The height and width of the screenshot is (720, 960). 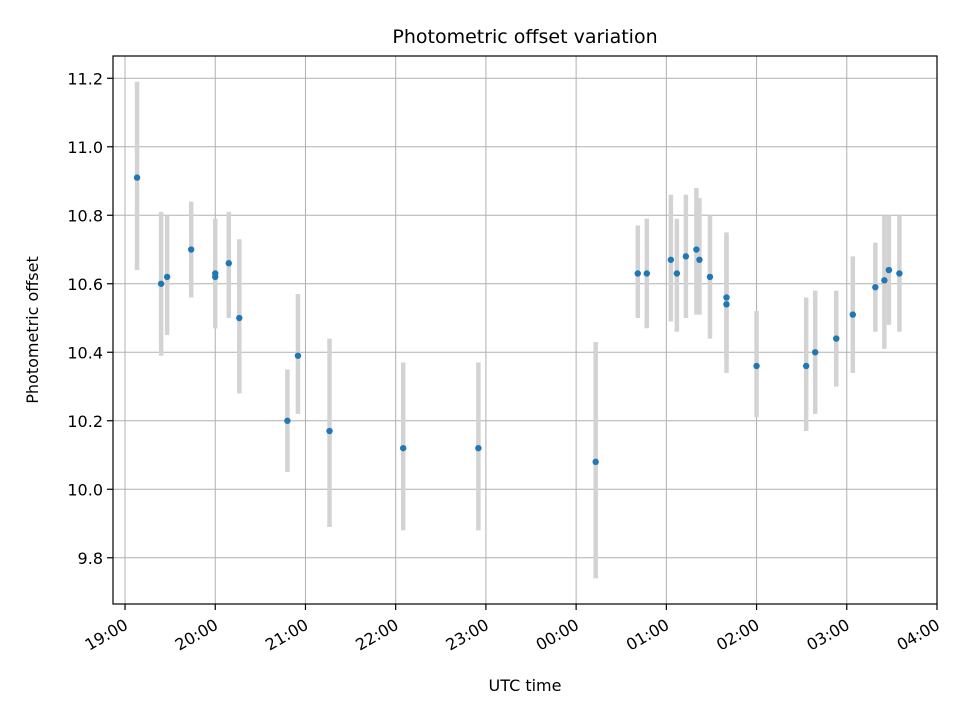 I want to click on y-tick-label: 11.2, so click(x=85, y=78).